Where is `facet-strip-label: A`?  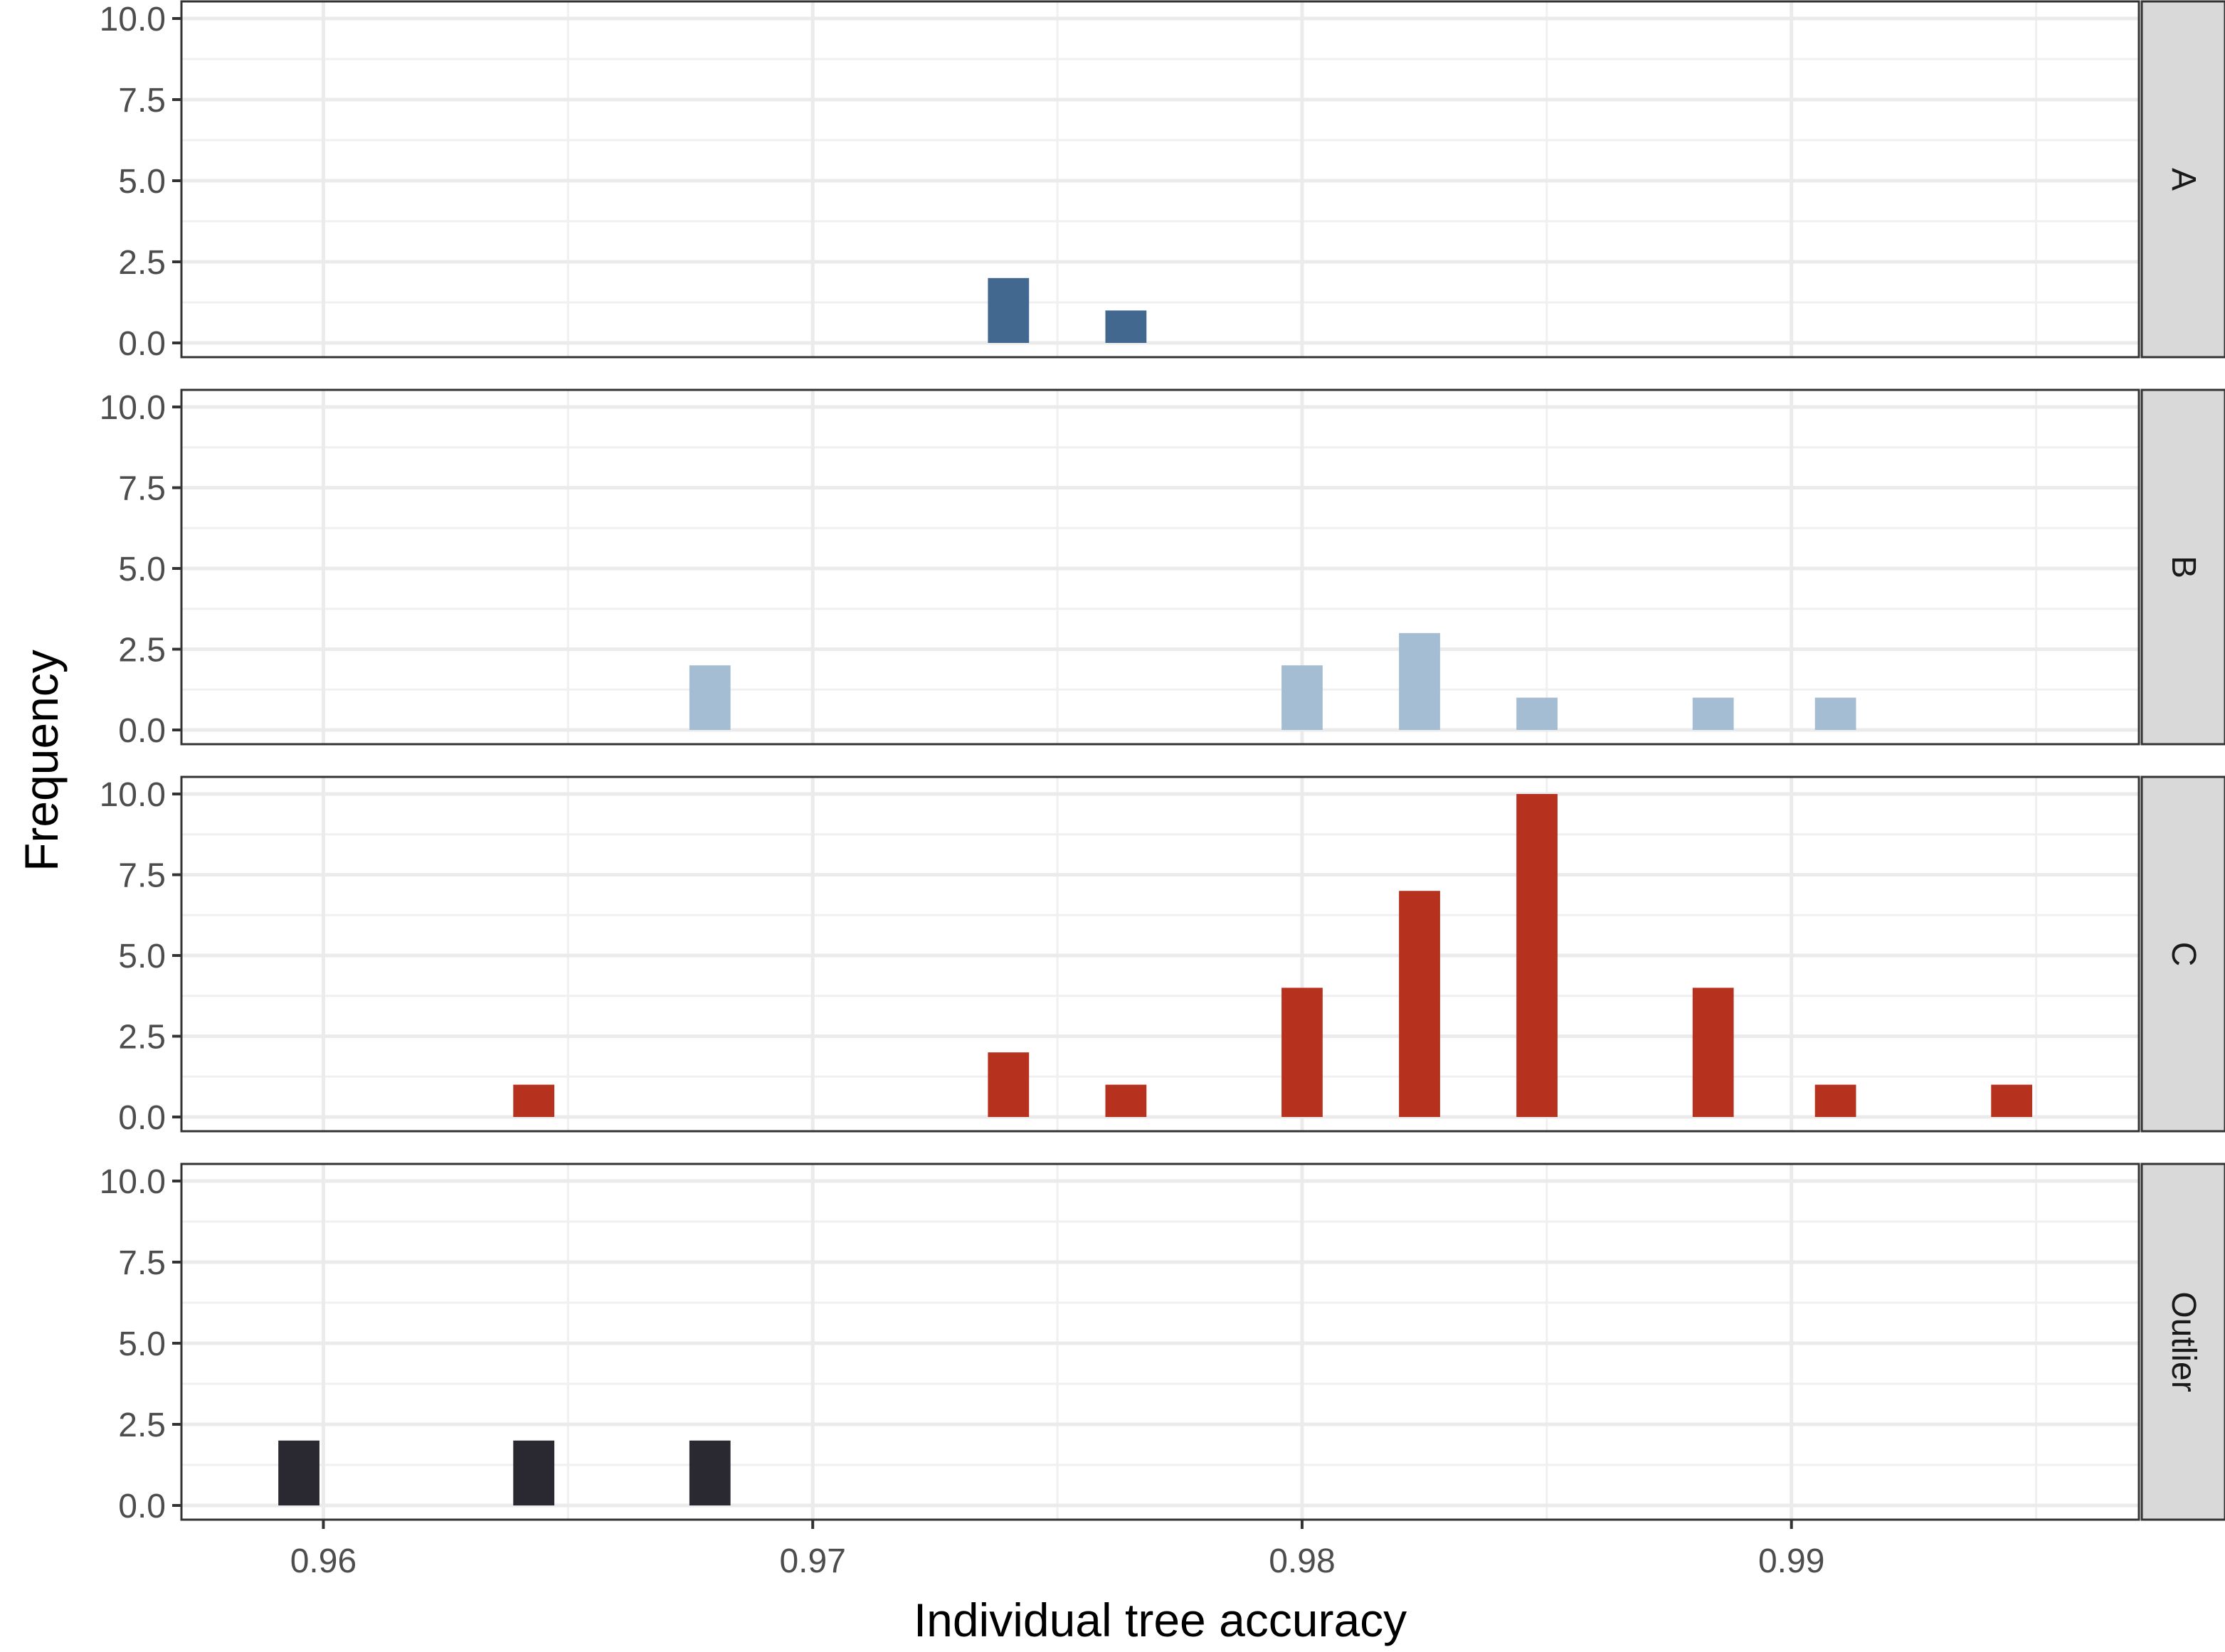 facet-strip-label: A is located at coordinates (2183, 179).